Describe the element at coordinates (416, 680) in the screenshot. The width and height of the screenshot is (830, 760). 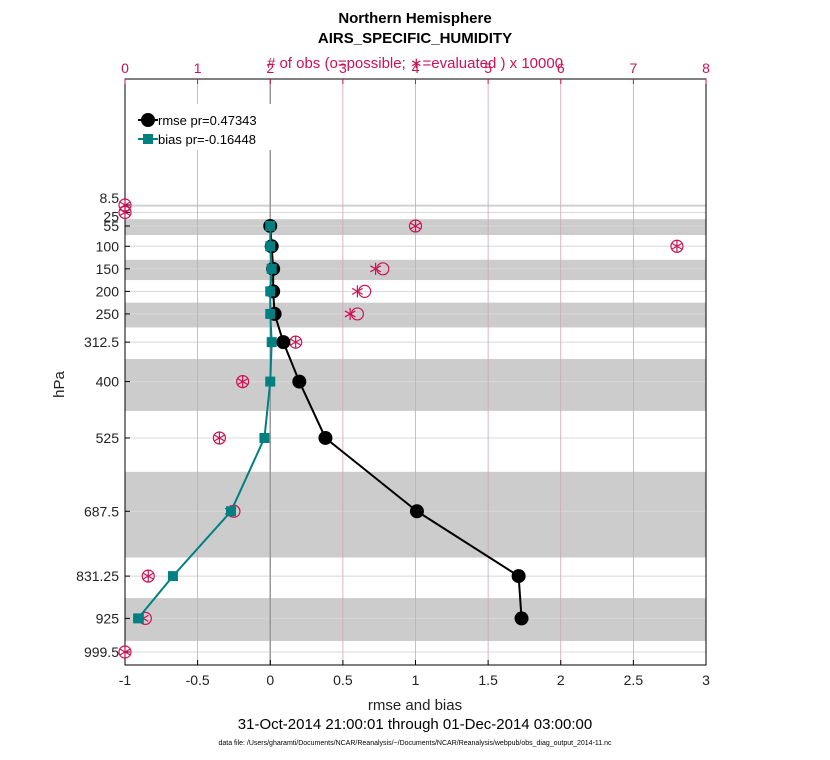
I see `x-tick-label: 1` at that location.